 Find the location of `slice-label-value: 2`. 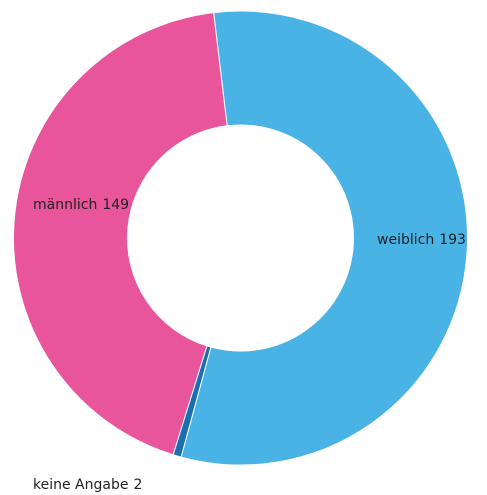

slice-label-value: 2 is located at coordinates (137, 485).